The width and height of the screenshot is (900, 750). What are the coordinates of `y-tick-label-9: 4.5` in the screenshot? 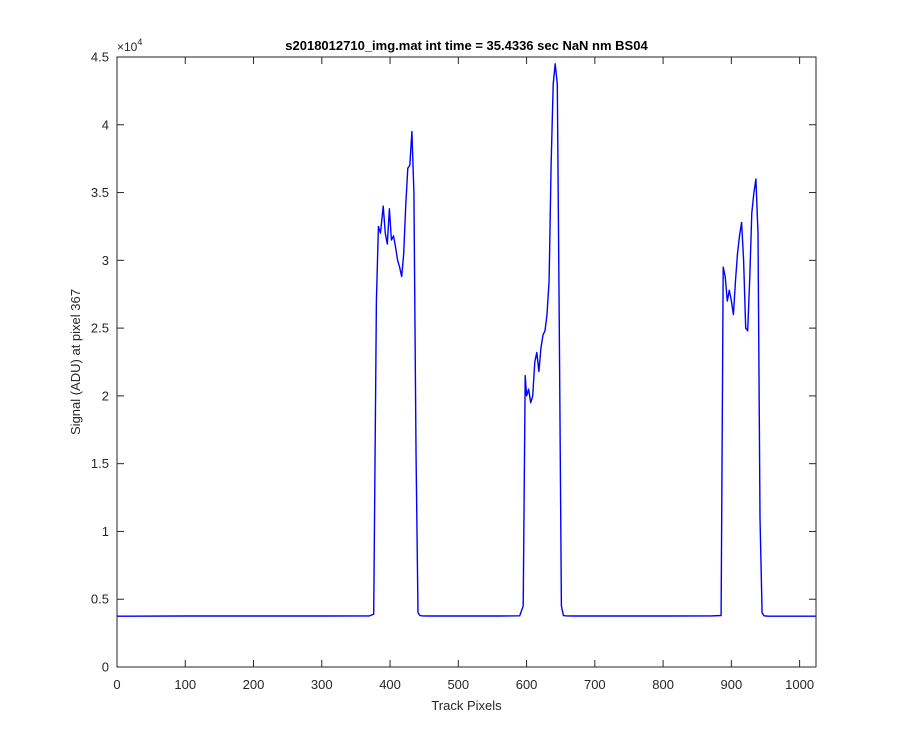 It's located at (100, 57).